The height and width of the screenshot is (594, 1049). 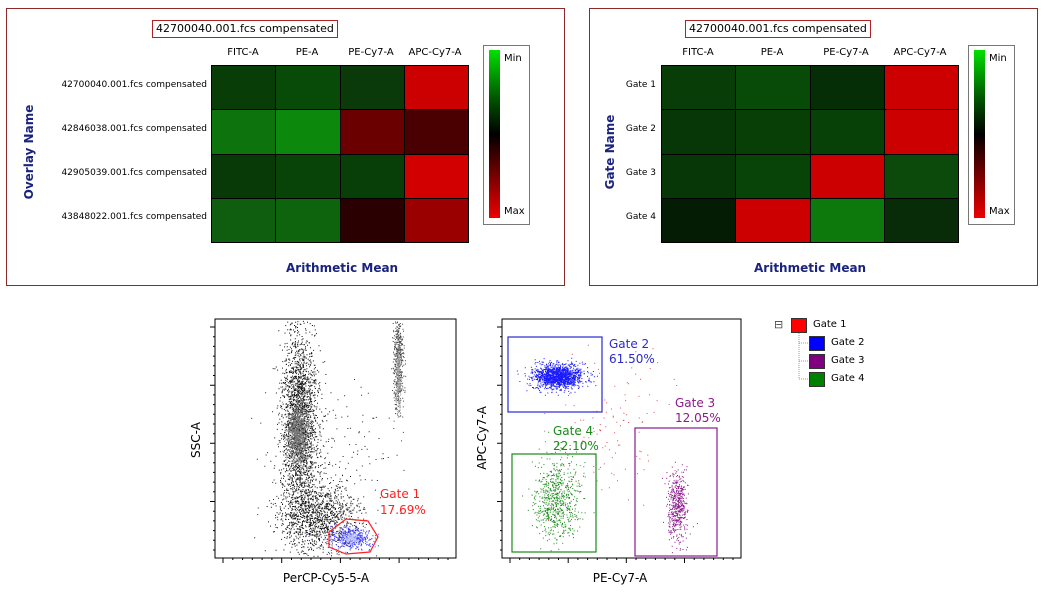 I want to click on gate-4-events, so click(x=558, y=491).